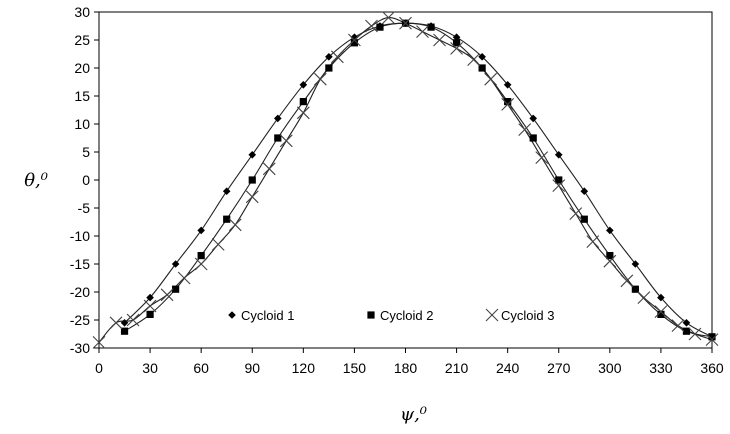  What do you see at coordinates (82, 40) in the screenshot?
I see `y-tick-label: 25` at bounding box center [82, 40].